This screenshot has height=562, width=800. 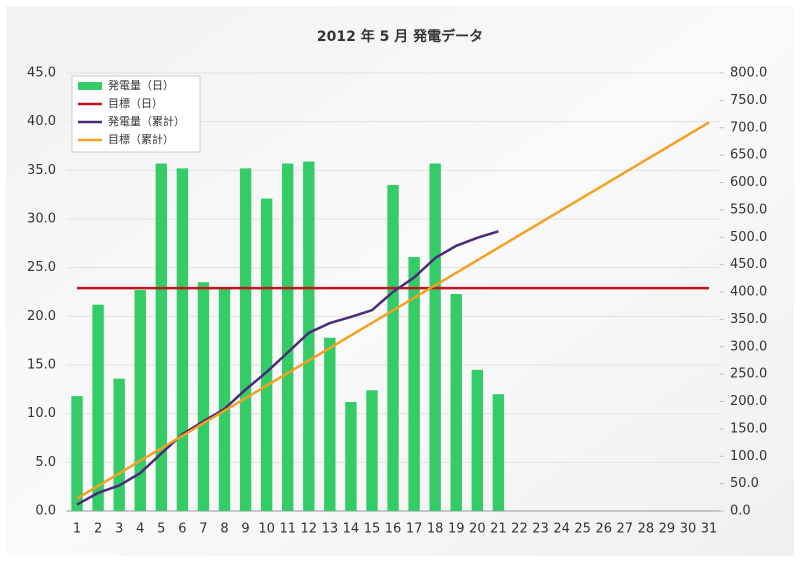 What do you see at coordinates (45, 462) in the screenshot?
I see `y-tick-label: 5.0` at bounding box center [45, 462].